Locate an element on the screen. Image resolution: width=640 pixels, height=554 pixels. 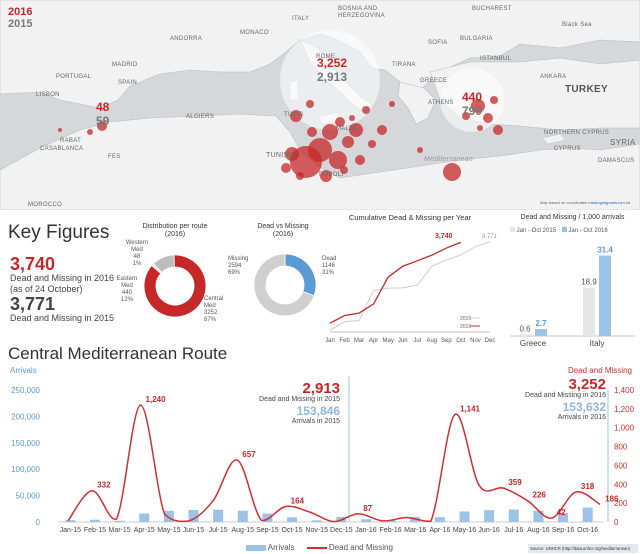
per1000-bar-Italy-v2015 is located at coordinates (589, 311).